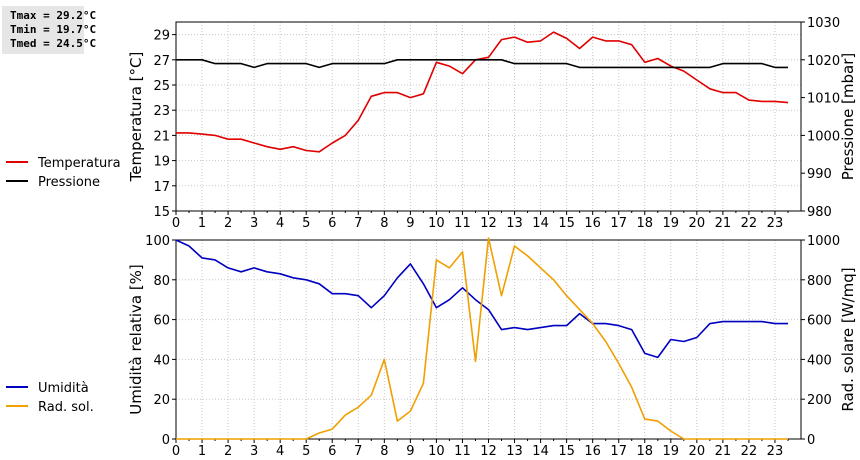 The image size is (860, 460). What do you see at coordinates (823, 23) in the screenshot?
I see `panel1-yr-tick-label: 1030` at bounding box center [823, 23].